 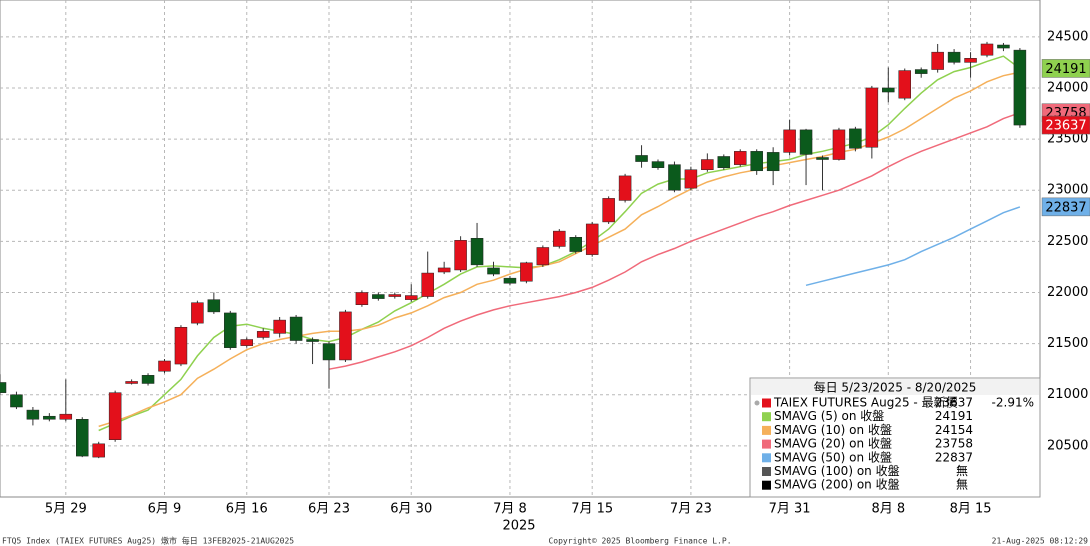 I want to click on legend-label: SMAVG (10) on 收盤, so click(x=833, y=430).